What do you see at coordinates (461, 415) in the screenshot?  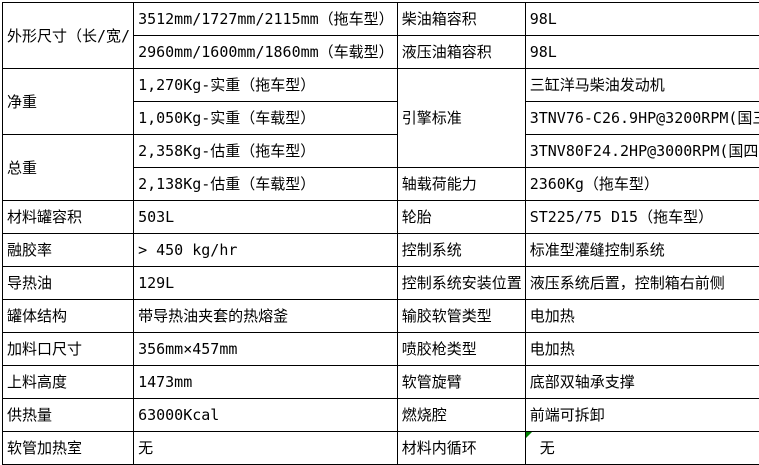 I see `spec-label-combustion-chamber: 燃烧腔` at bounding box center [461, 415].